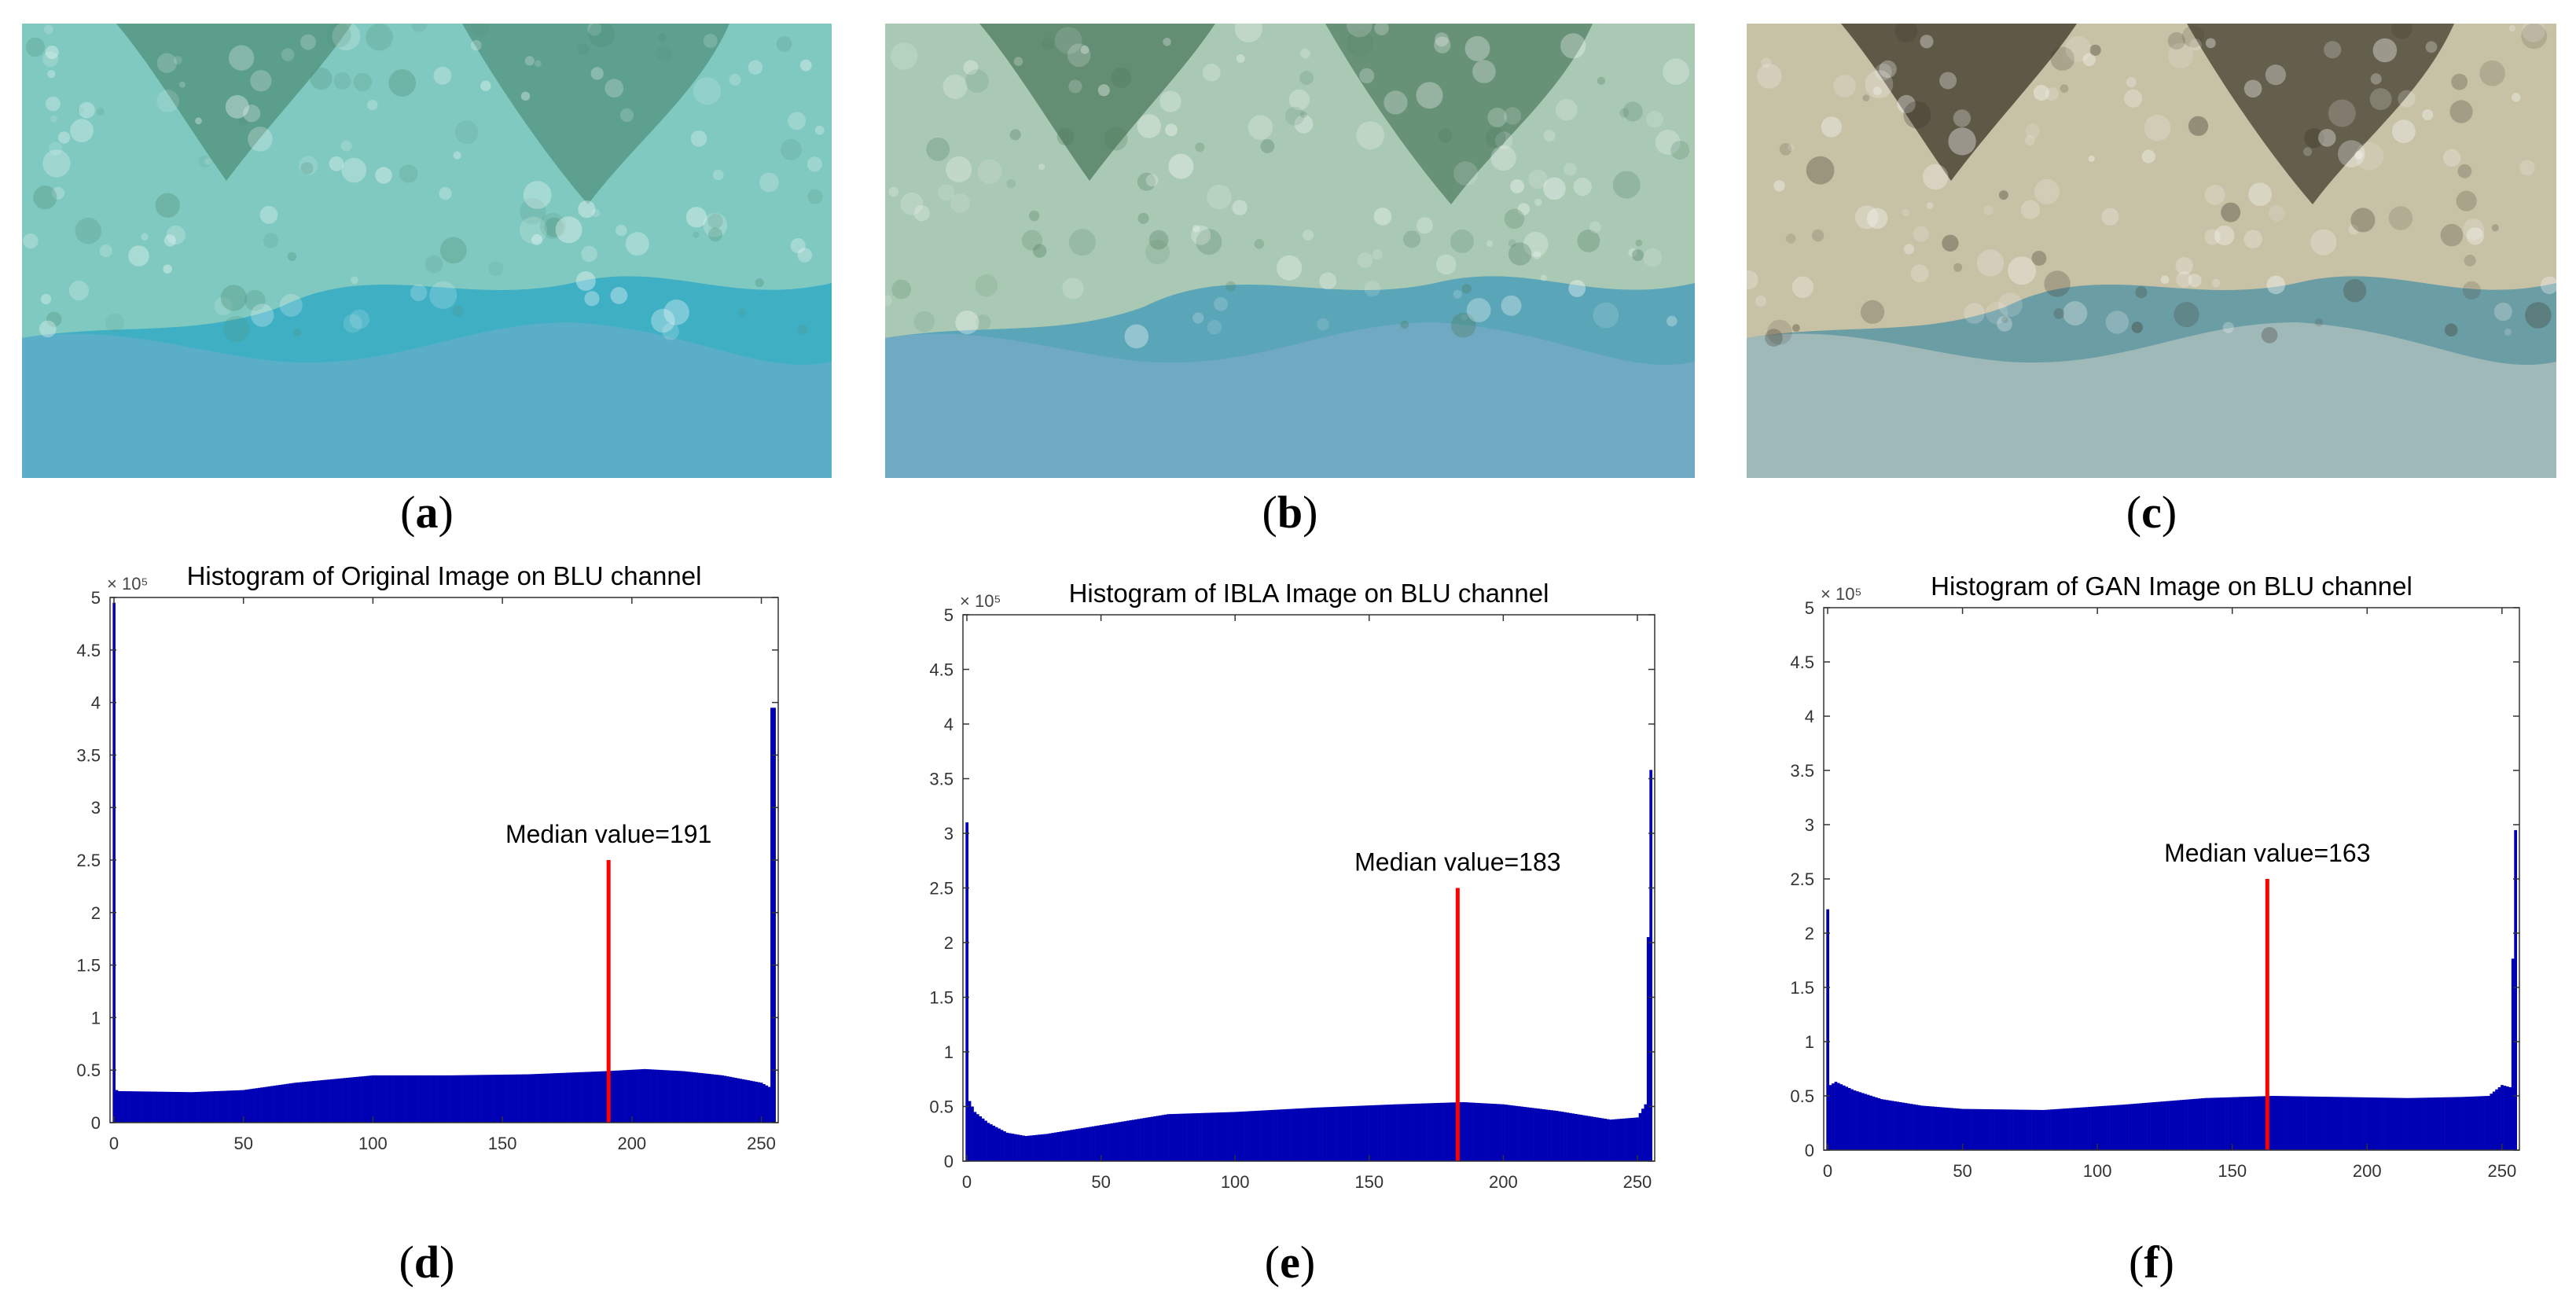 The width and height of the screenshot is (2576, 1305). What do you see at coordinates (2267, 853) in the screenshot?
I see `median-label: Median value=163` at bounding box center [2267, 853].